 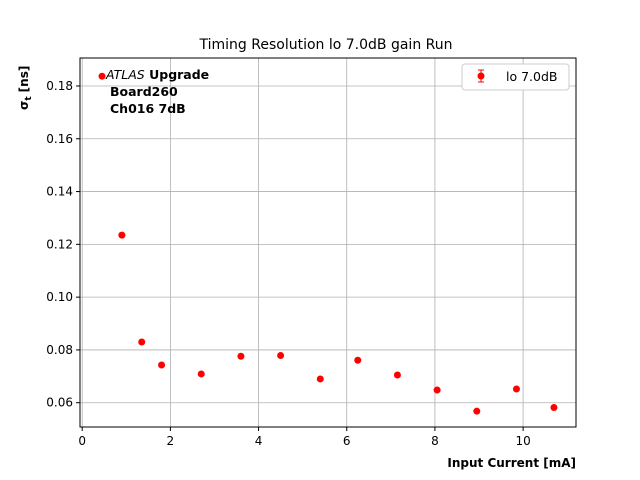 What do you see at coordinates (59, 244) in the screenshot?
I see `y-tick-label-3: 0.12` at bounding box center [59, 244].